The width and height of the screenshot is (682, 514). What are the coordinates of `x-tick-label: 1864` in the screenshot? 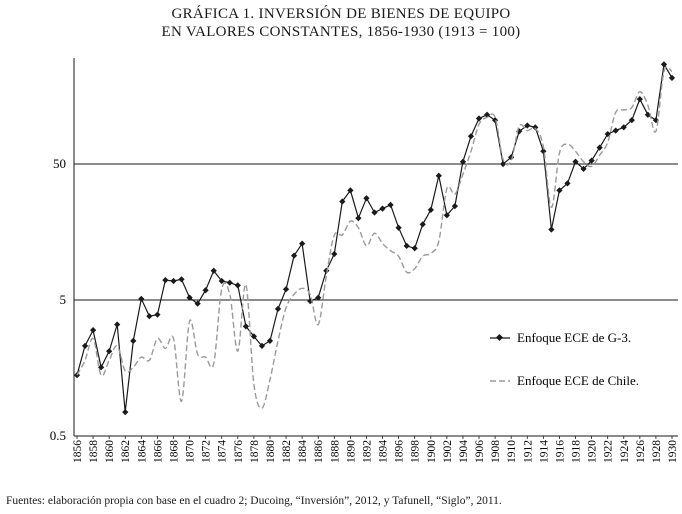 It's located at (142, 451).